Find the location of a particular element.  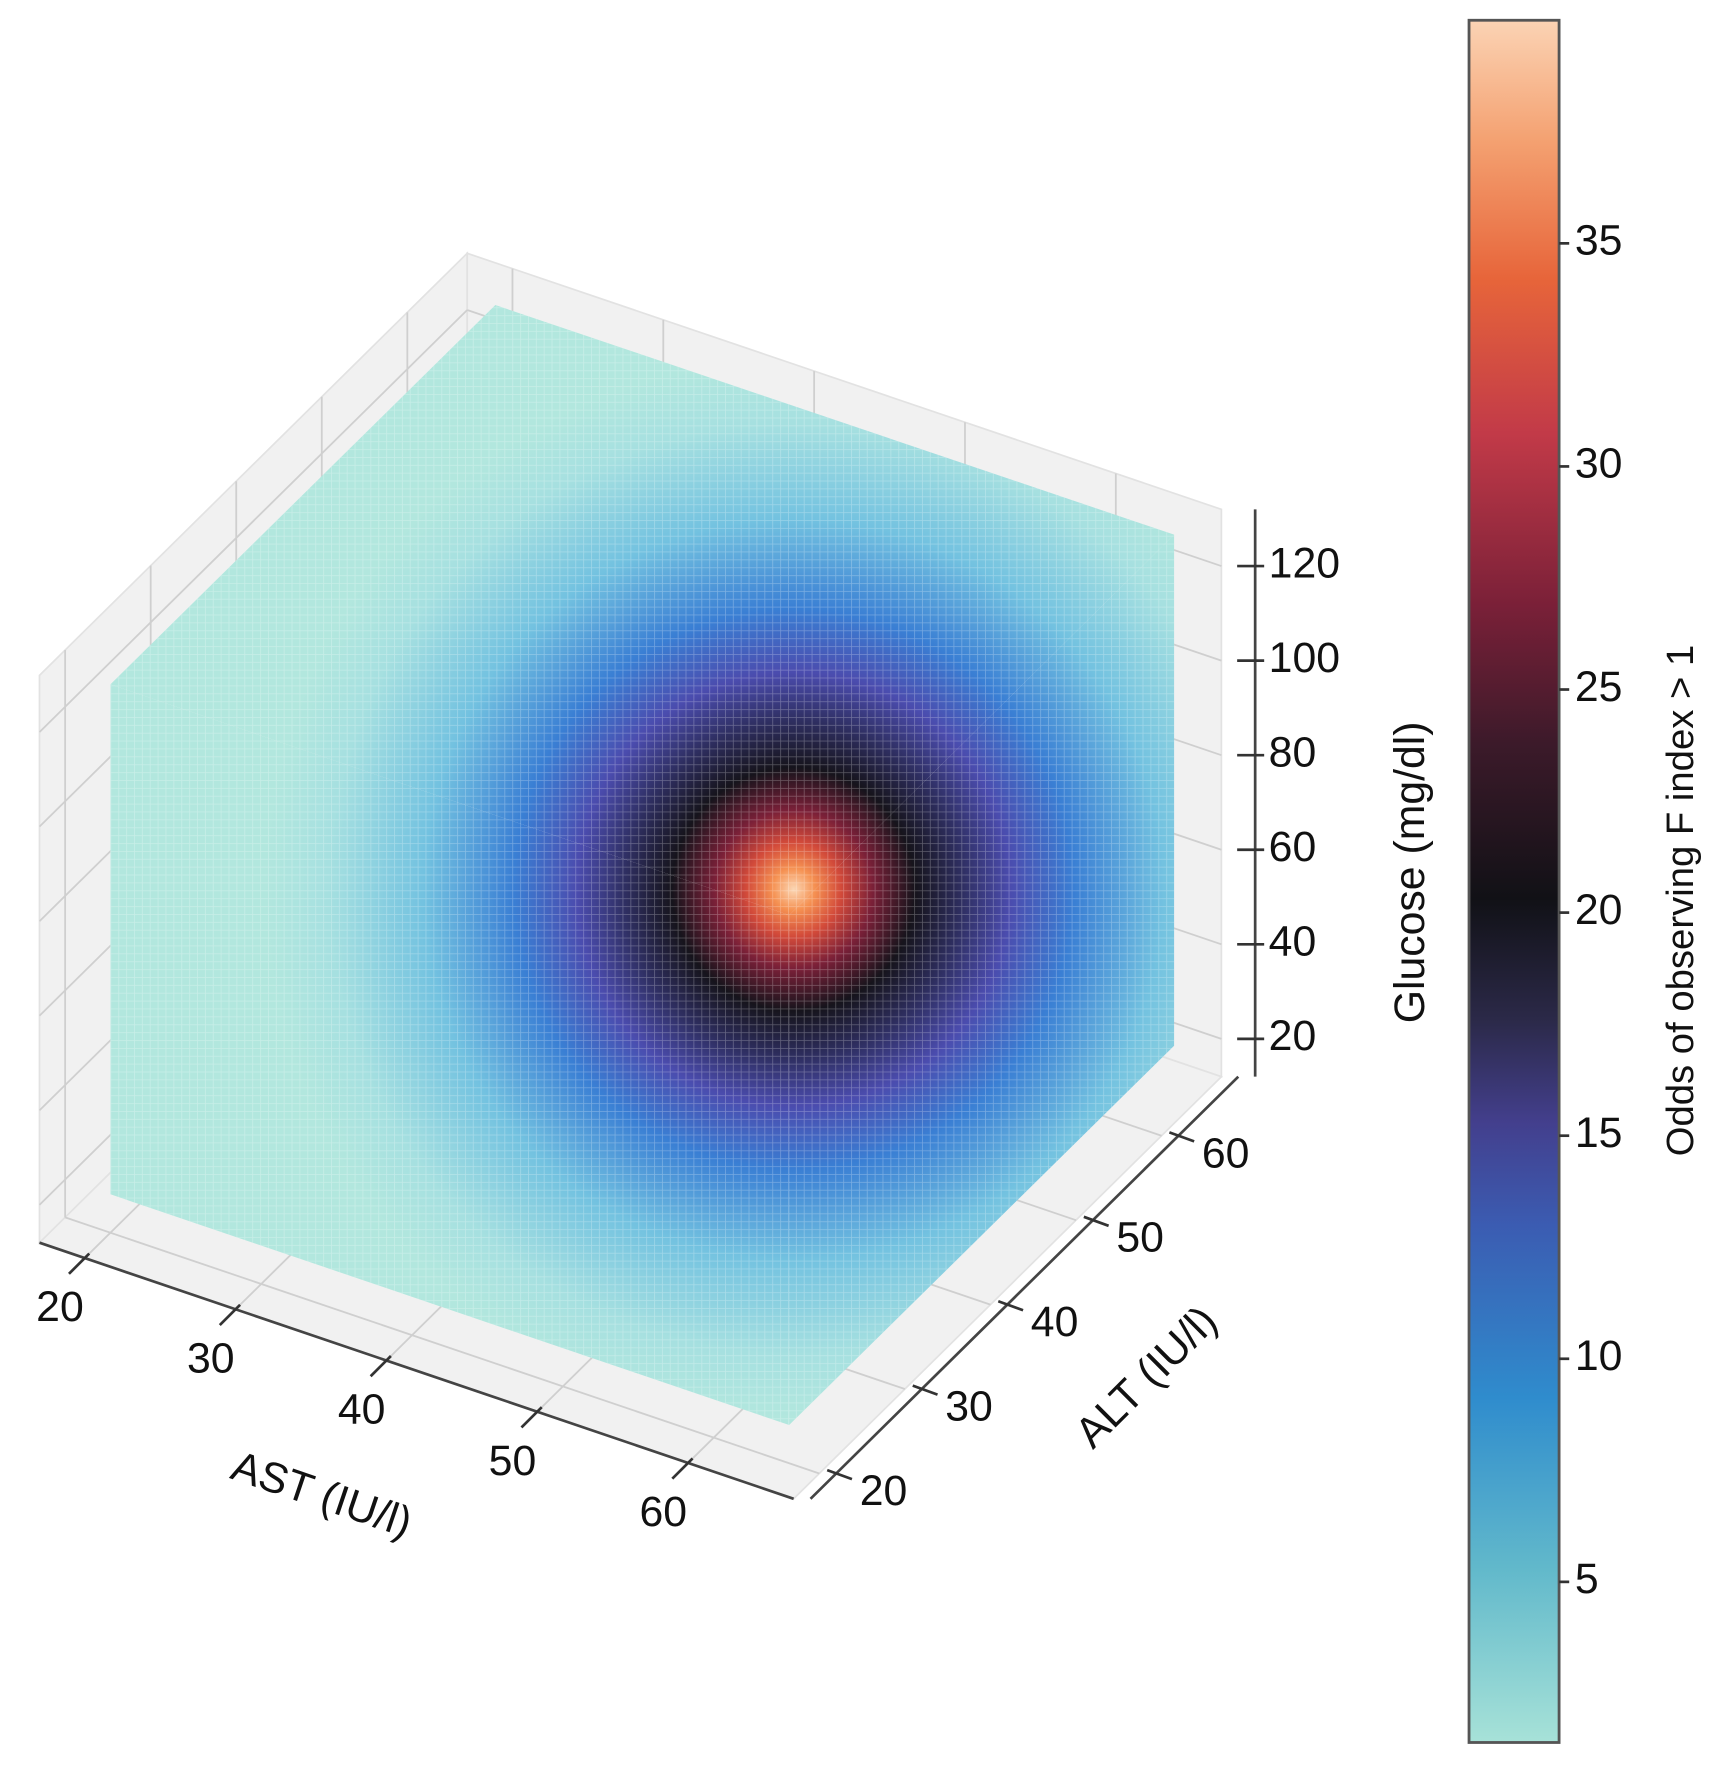

x-tick-label: 30 is located at coordinates (211, 1358).